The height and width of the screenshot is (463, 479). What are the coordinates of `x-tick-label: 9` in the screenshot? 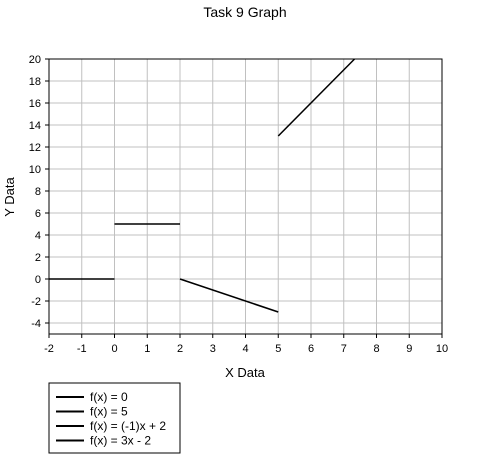 It's located at (409, 349).